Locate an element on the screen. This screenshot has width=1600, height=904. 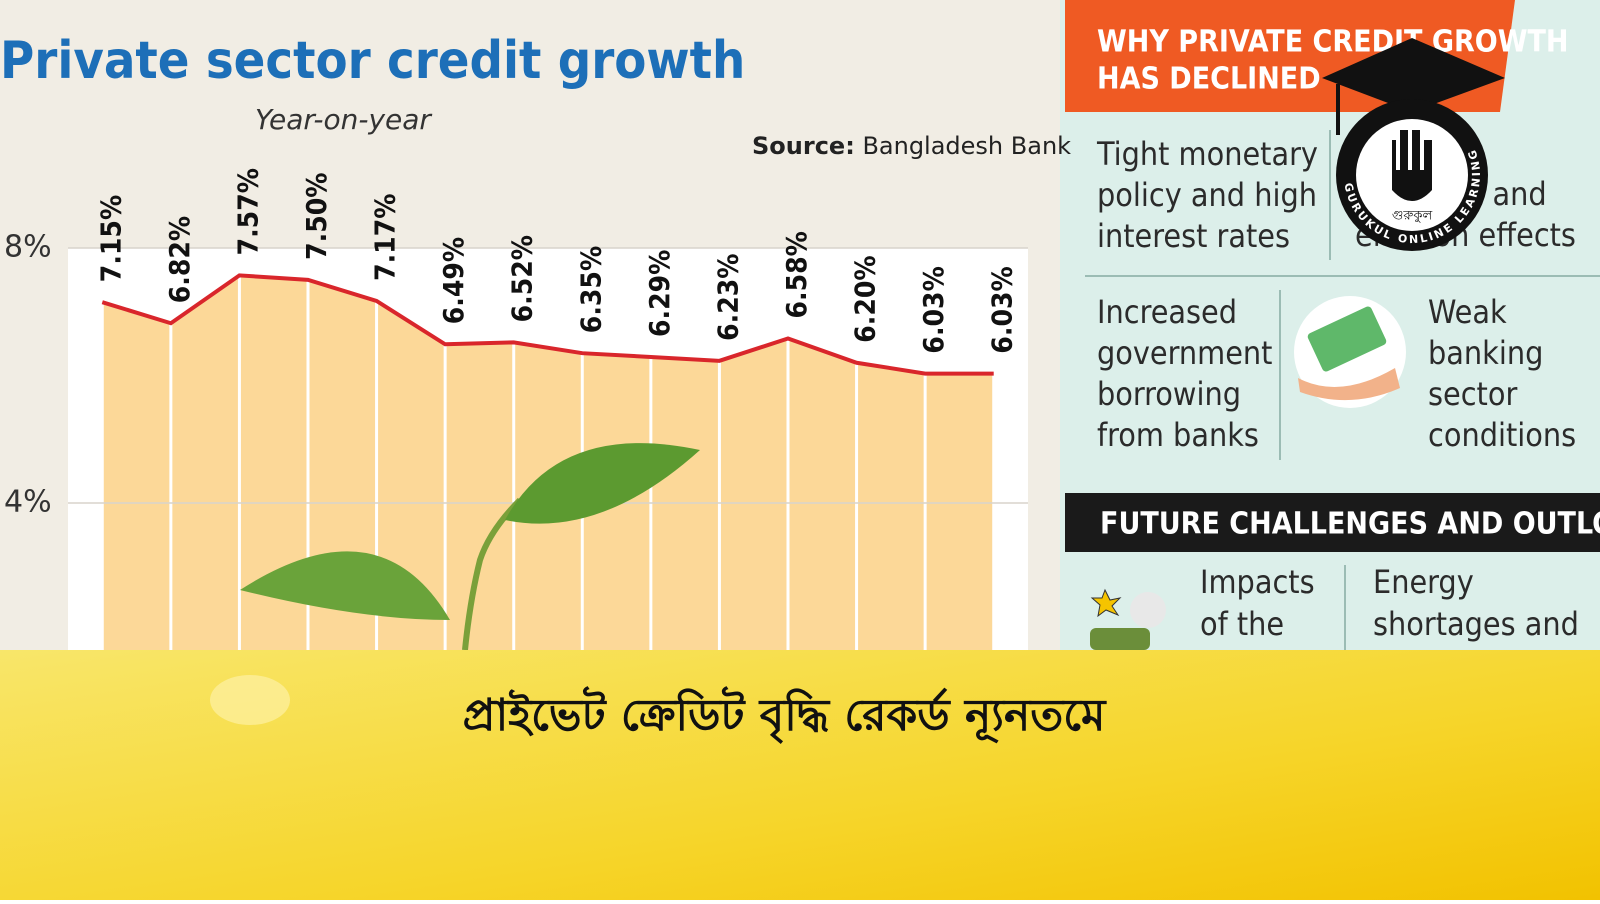
value-label: 6.23% is located at coordinates (727, 296).